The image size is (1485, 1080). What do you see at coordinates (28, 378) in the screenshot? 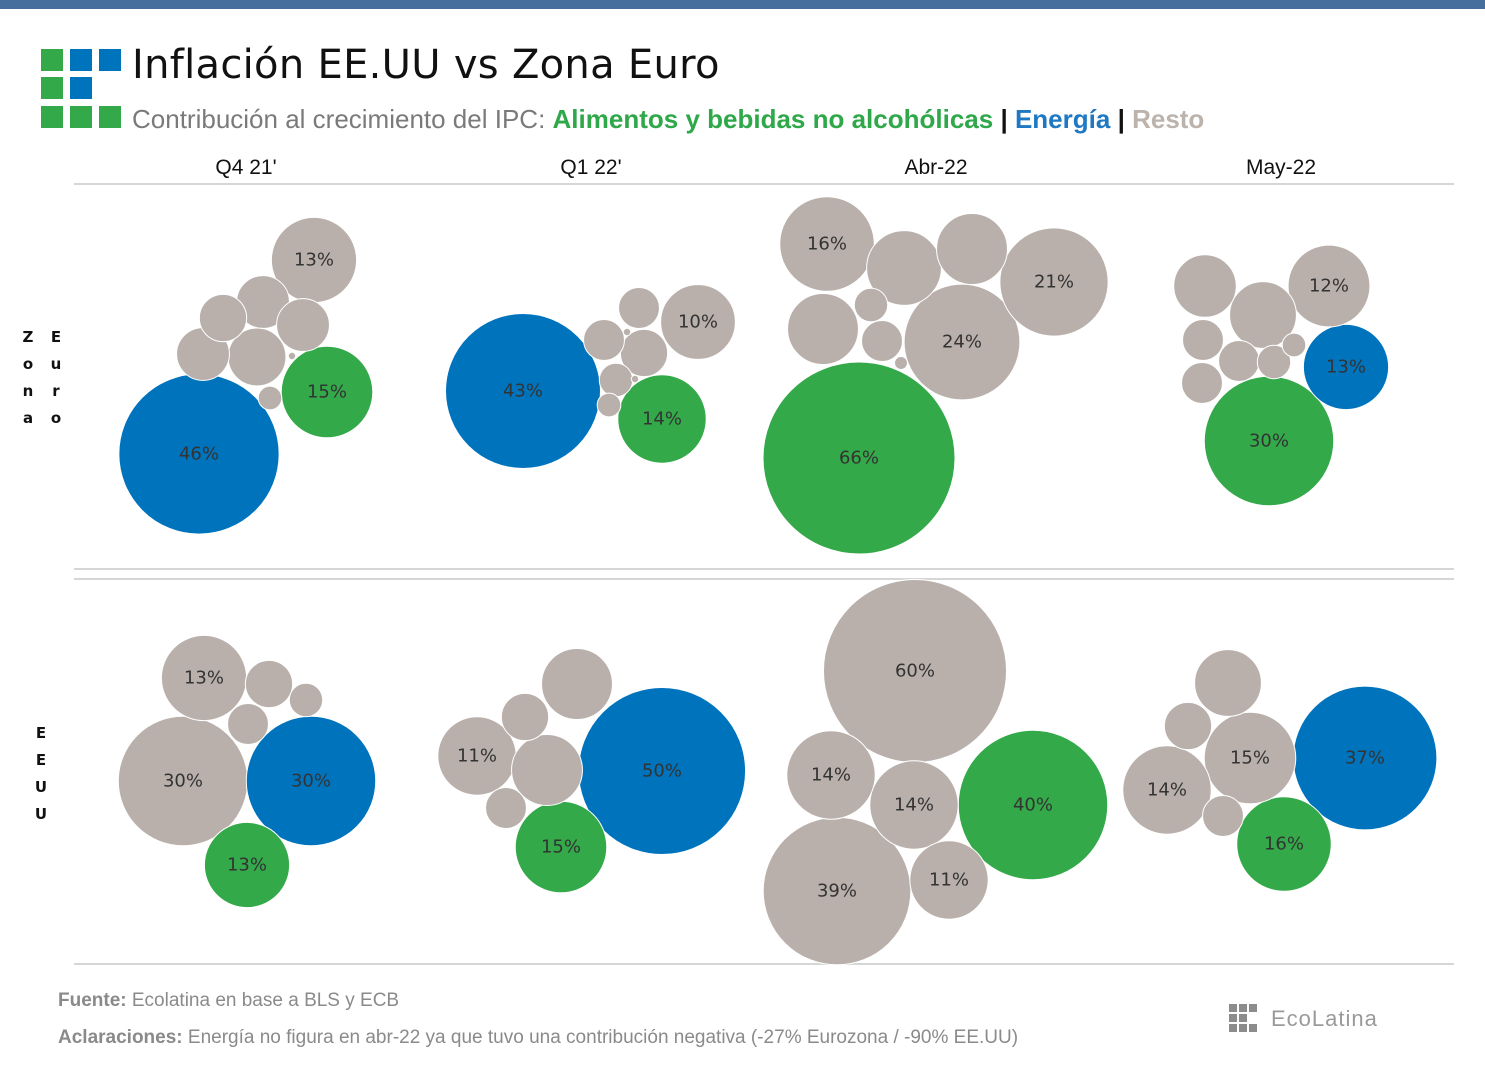
I see `row-label-zona: Z o n a` at bounding box center [28, 378].